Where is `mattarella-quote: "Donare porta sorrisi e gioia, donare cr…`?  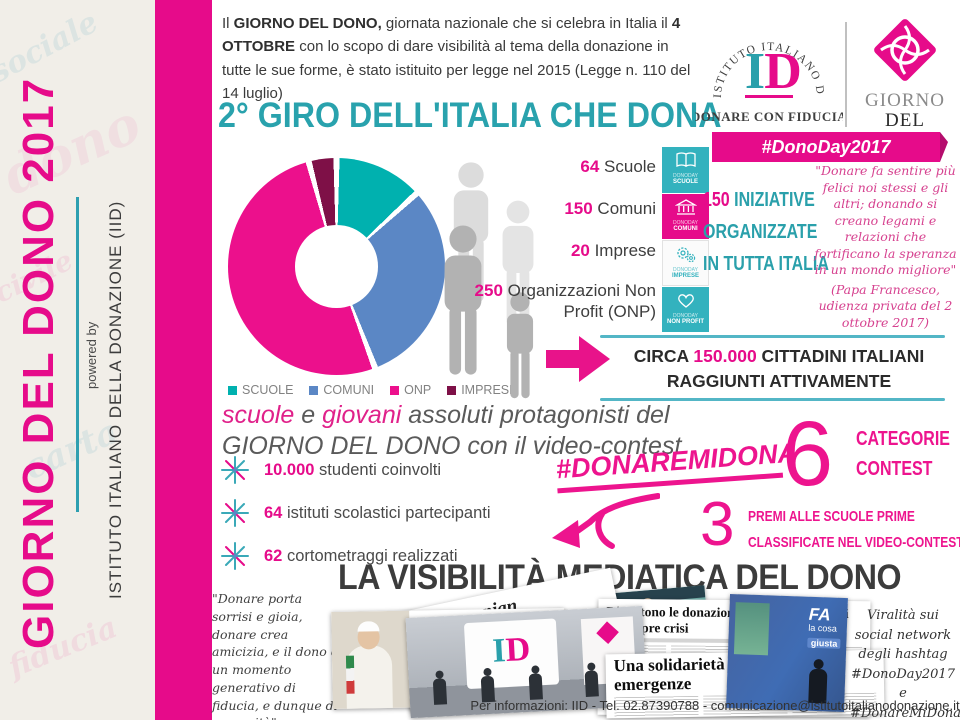 mattarella-quote: "Donare porta sorrisi e gioia, donare cr… is located at coordinates (277, 655).